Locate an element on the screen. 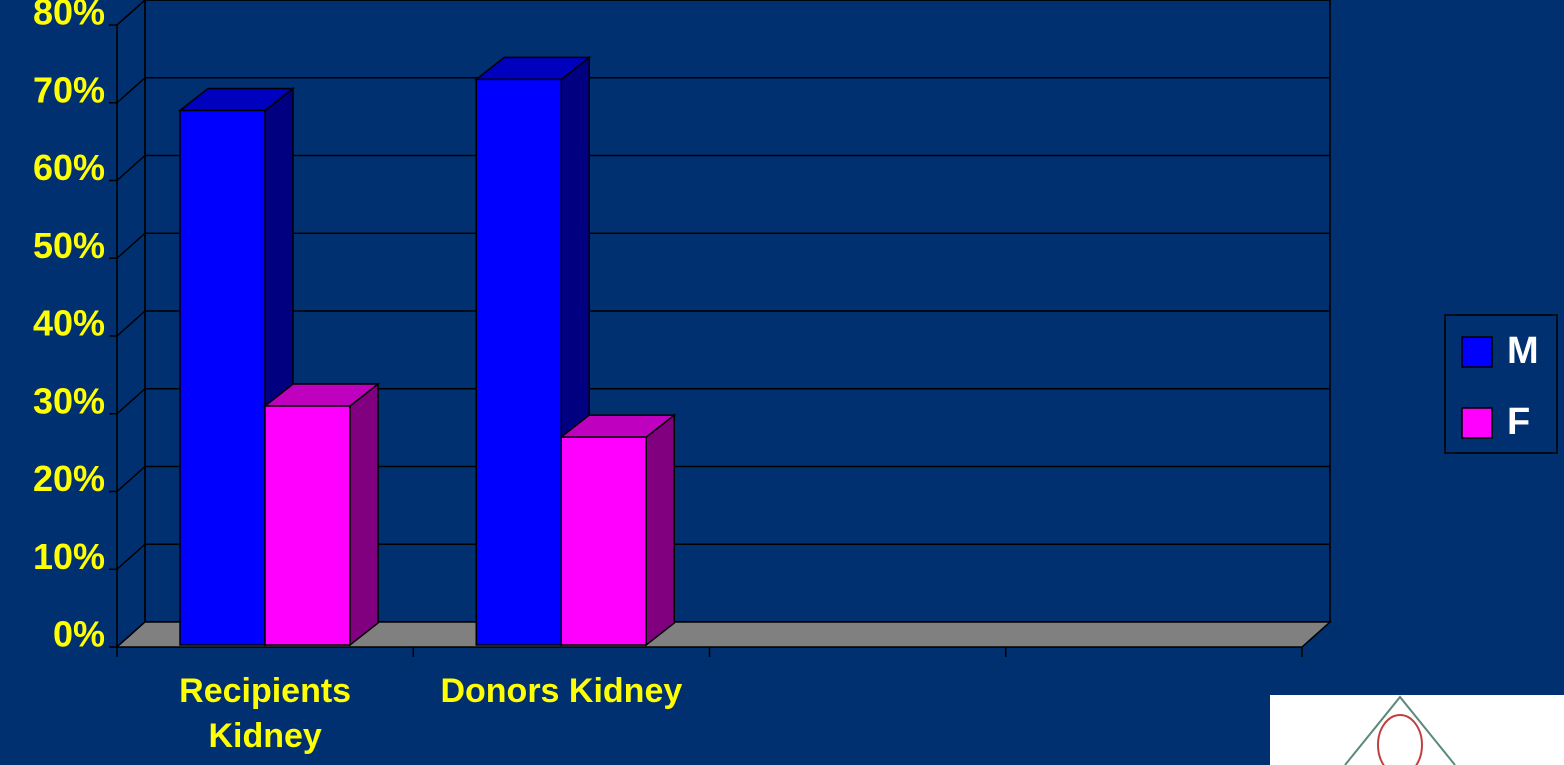 This screenshot has height=765, width=1564. legend-label: F is located at coordinates (1518, 422).